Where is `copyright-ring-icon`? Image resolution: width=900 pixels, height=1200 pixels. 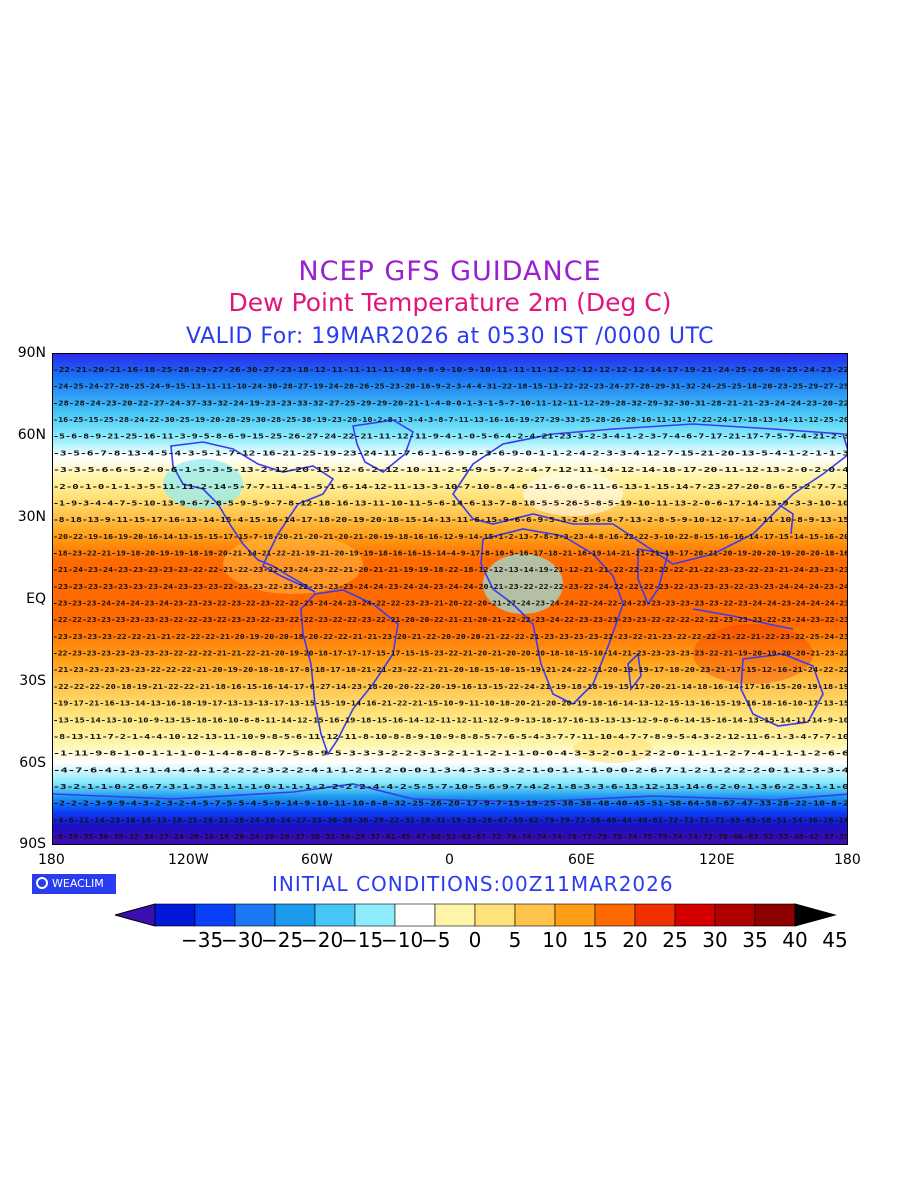 copyright-ring-icon is located at coordinates (42, 883).